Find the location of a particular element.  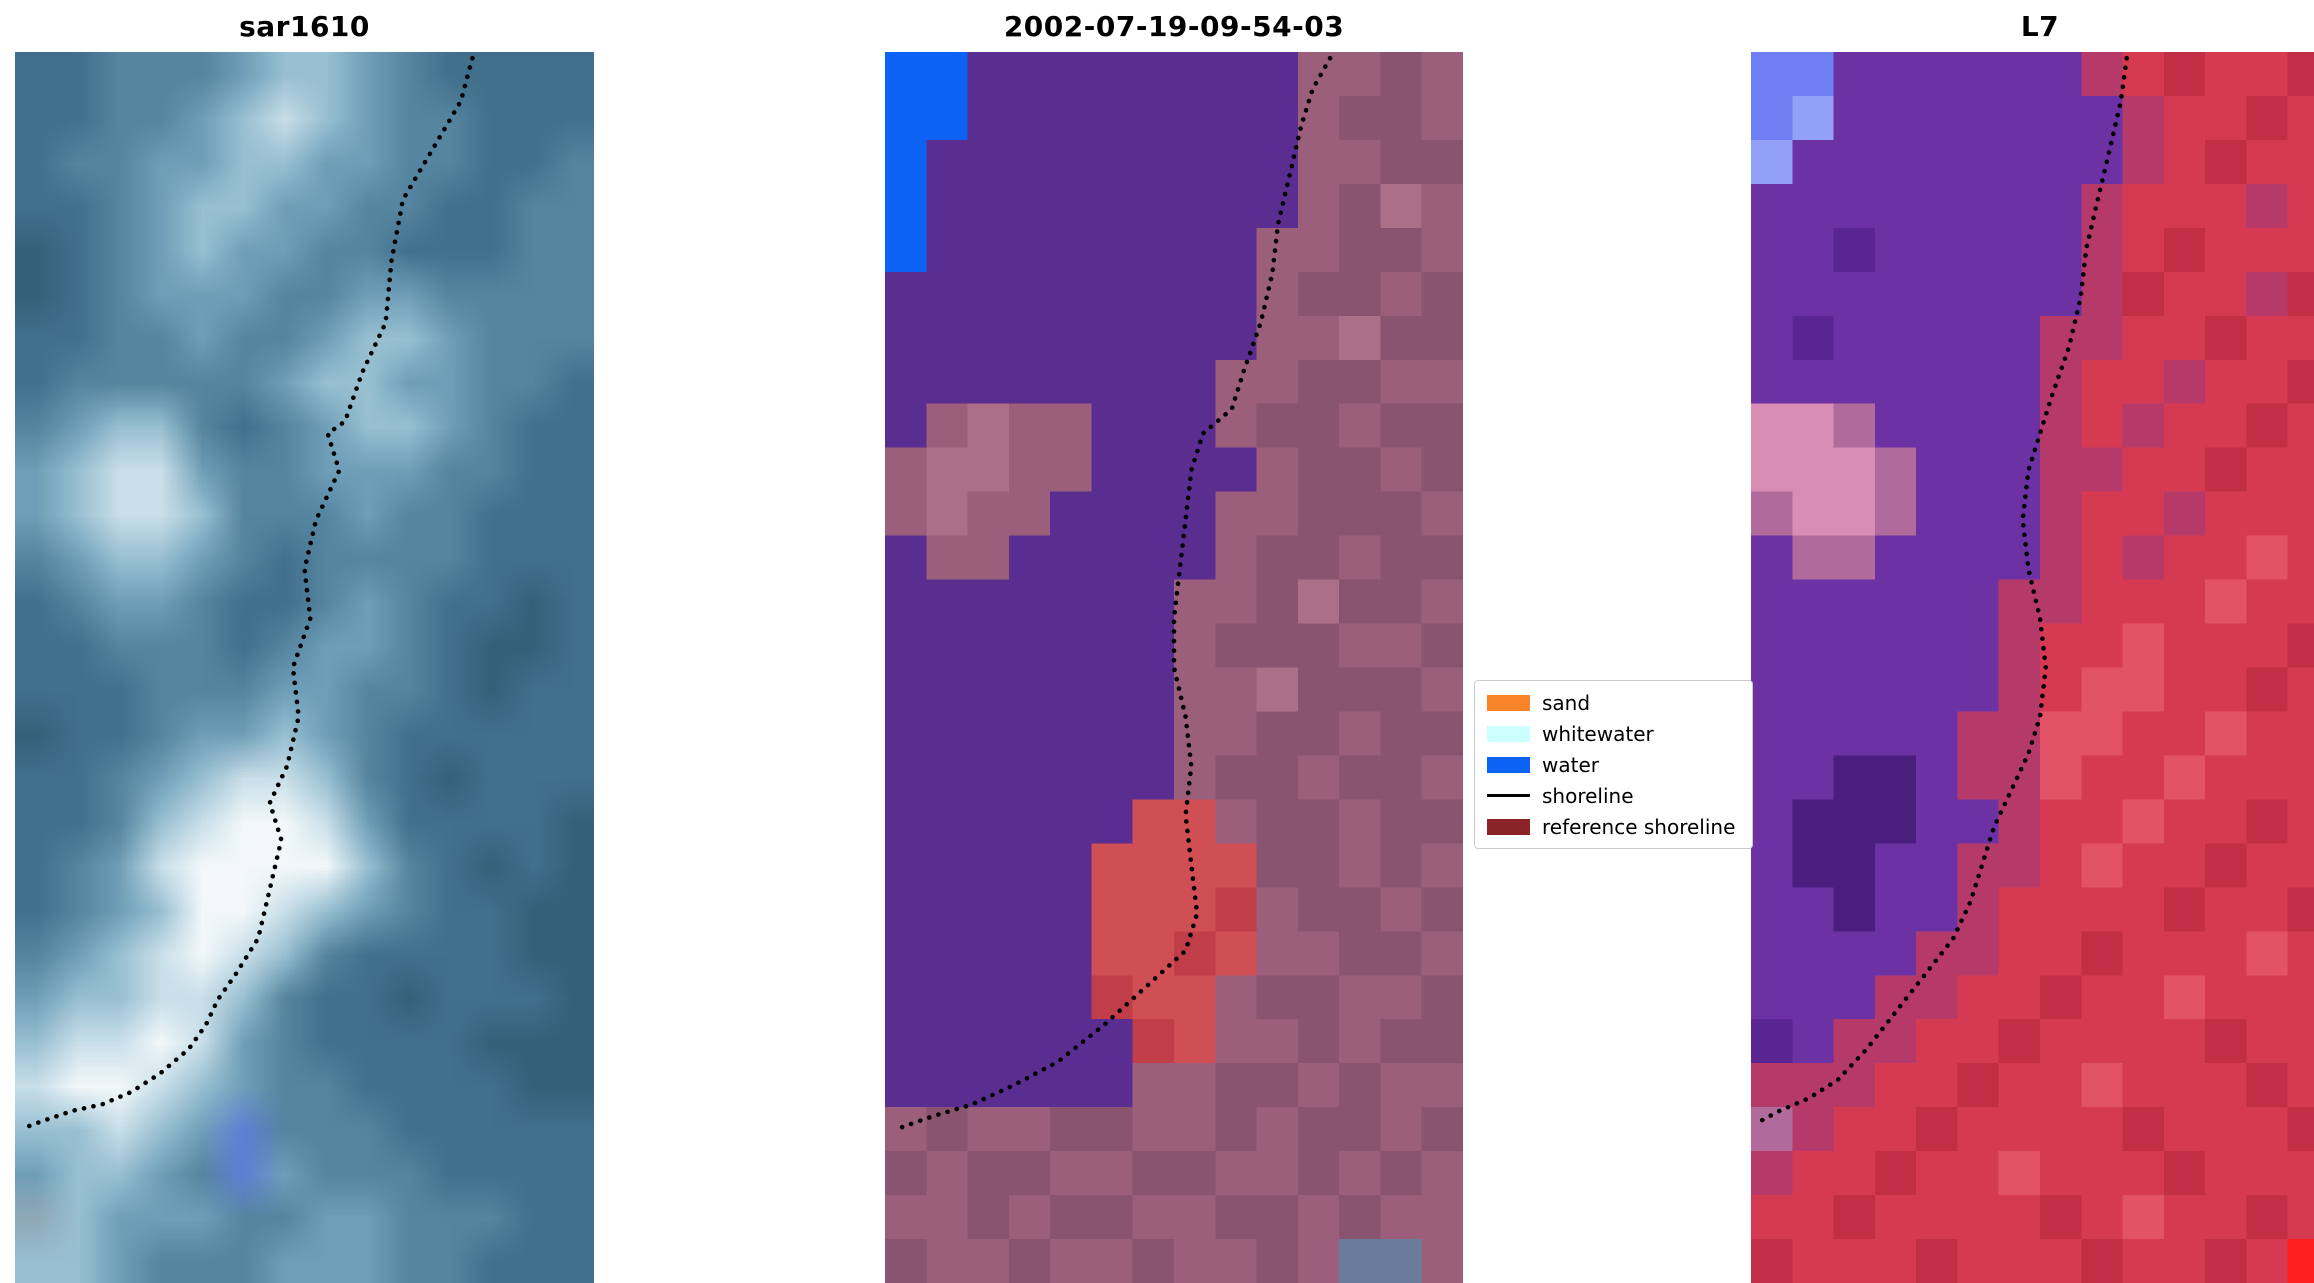

legend-item-shoreline: shoreline is located at coordinates (1613, 795).